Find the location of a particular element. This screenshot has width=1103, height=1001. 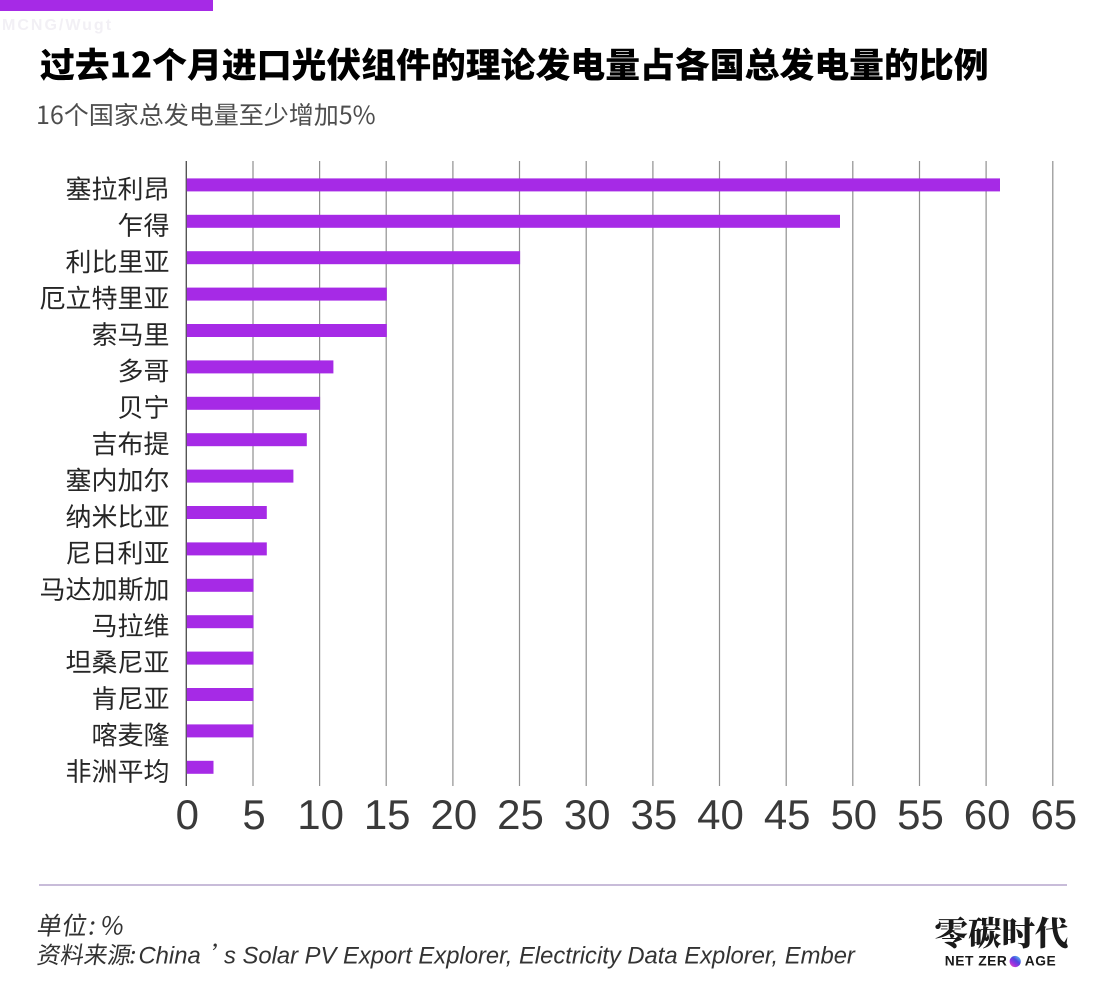

svg-text: 30 is located at coordinates (587, 814).